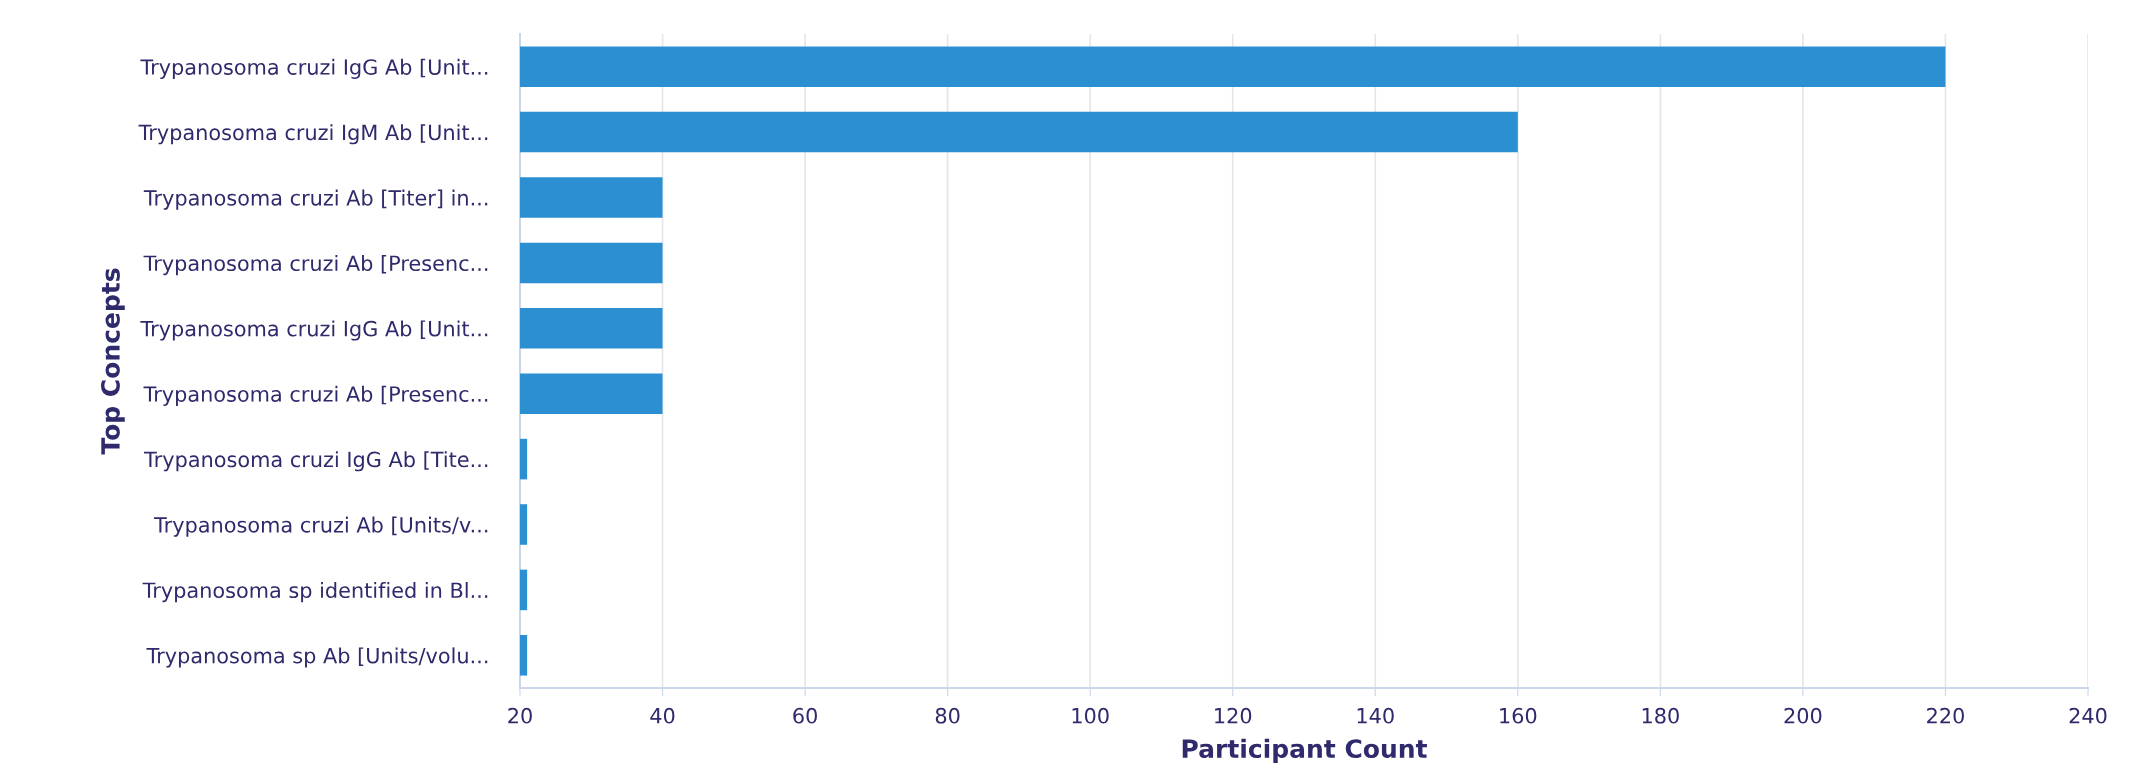 This screenshot has height=774, width=2132. I want to click on x-tick-label: 200, so click(1803, 715).